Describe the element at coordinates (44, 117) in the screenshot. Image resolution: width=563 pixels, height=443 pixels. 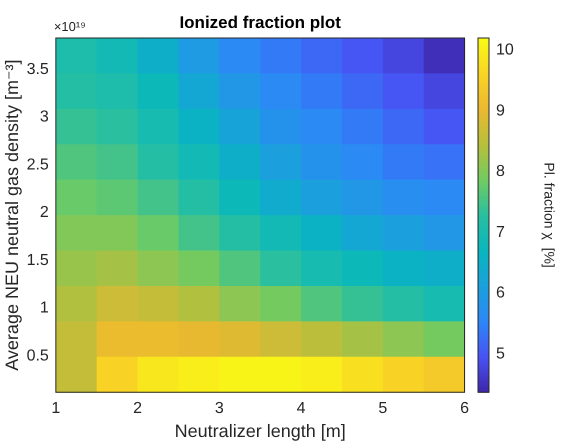
I see `y-tick-label: 3` at that location.